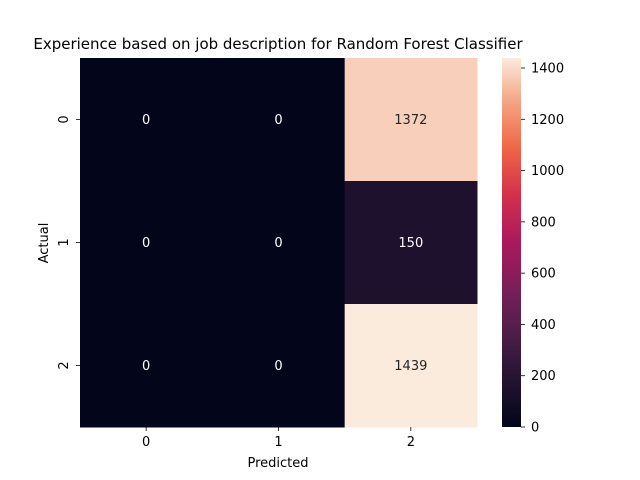 This screenshot has height=480, width=640. I want to click on x-axis-label: Predicted, so click(277, 463).